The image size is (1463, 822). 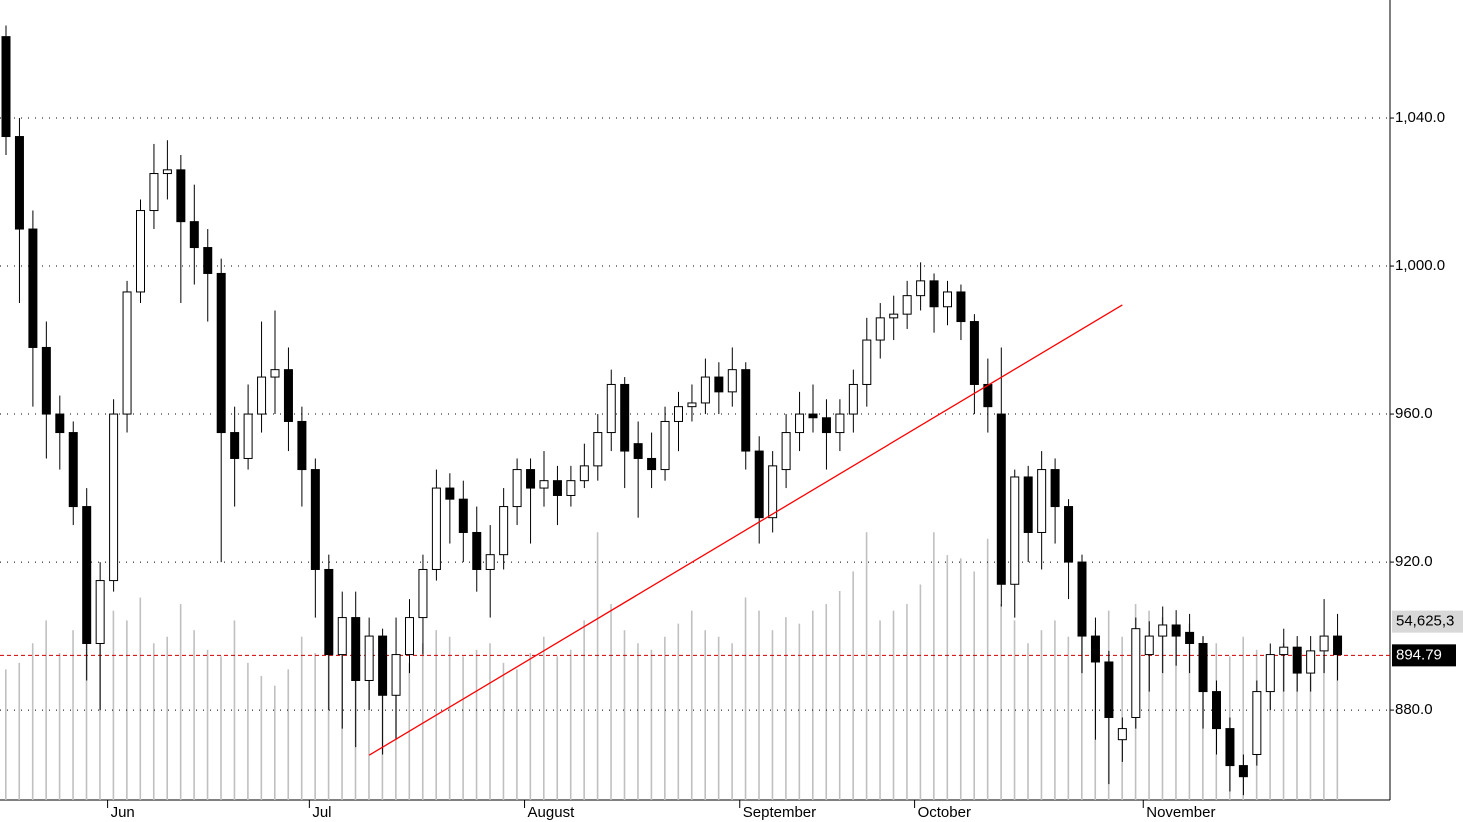 I want to click on x-tick-label: Jul, so click(x=321, y=812).